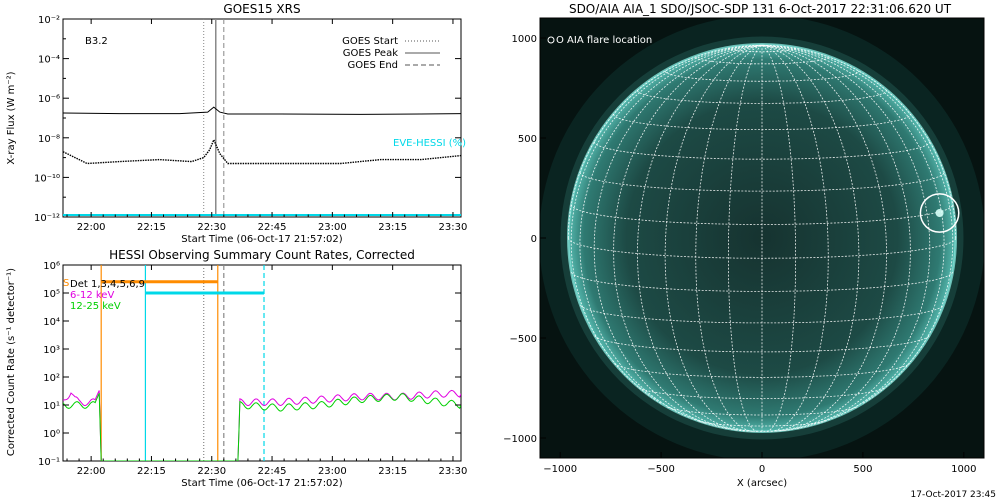  What do you see at coordinates (96, 41) in the screenshot?
I see `goes-class-label: B3.2` at bounding box center [96, 41].